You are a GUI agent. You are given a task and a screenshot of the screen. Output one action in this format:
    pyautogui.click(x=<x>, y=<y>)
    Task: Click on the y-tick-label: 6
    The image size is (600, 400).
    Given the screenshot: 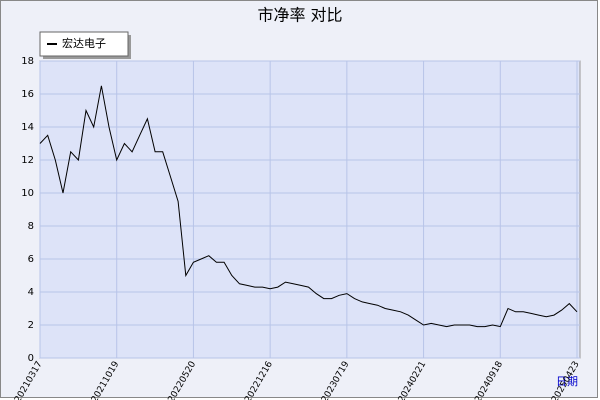 What is the action you would take?
    pyautogui.click(x=31, y=259)
    